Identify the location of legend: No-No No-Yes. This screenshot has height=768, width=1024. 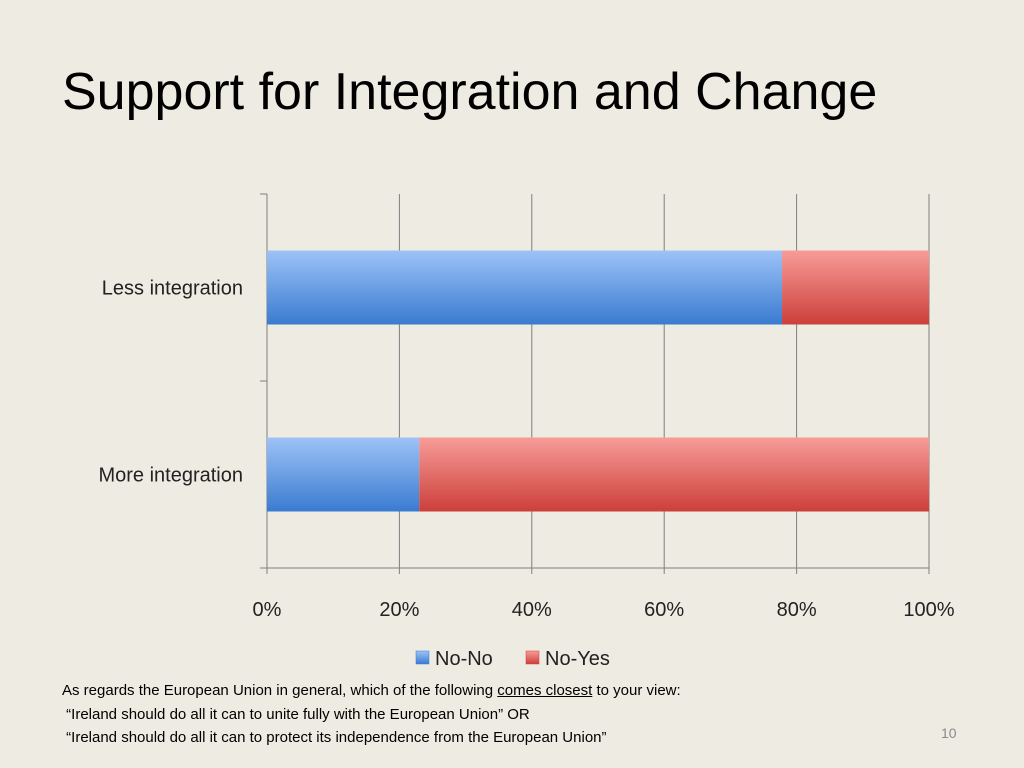
(512, 659).